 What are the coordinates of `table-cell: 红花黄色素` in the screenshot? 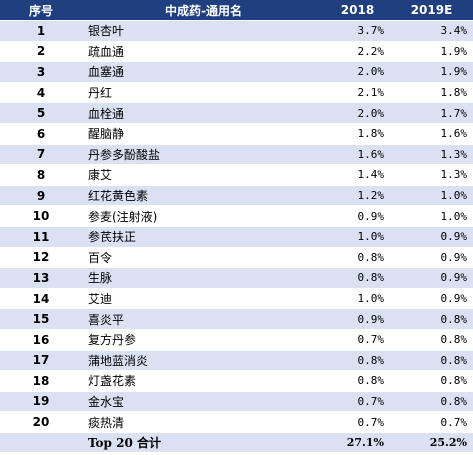 It's located at (203, 196).